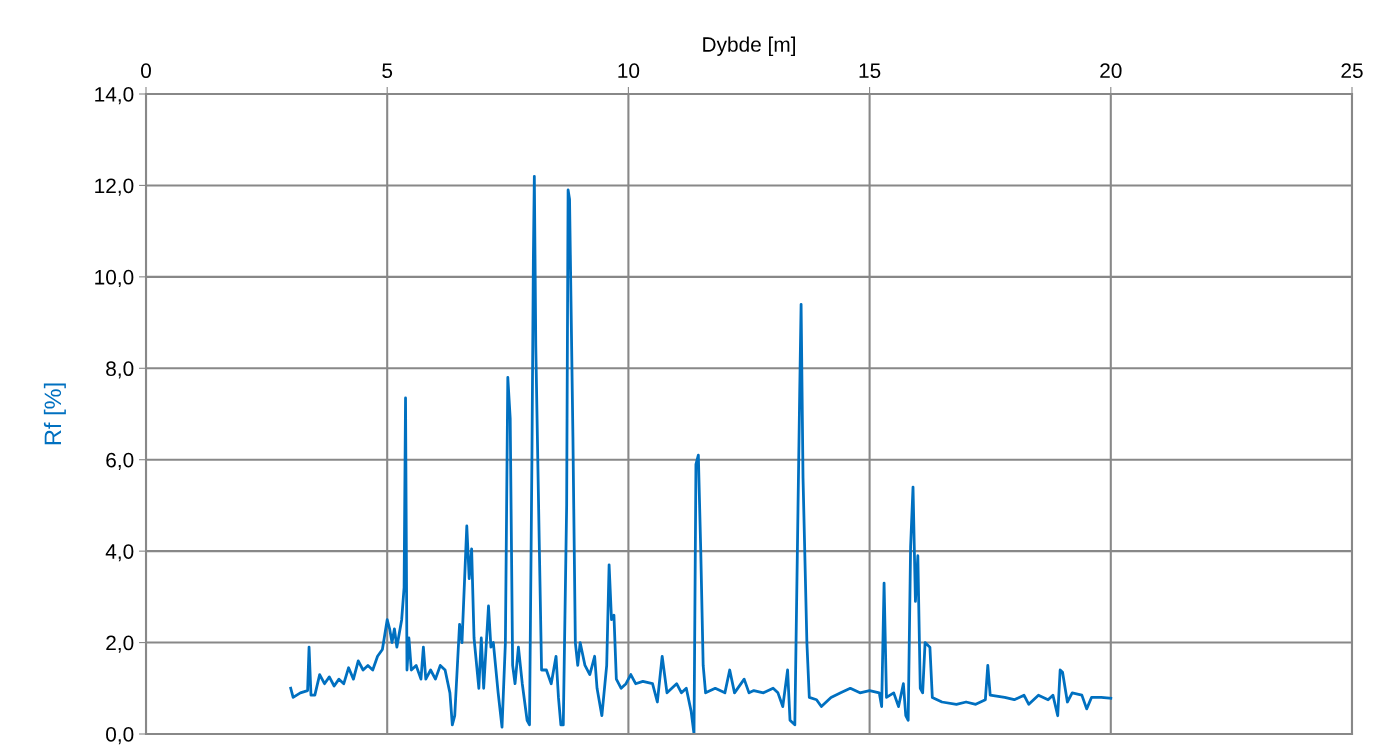 Image resolution: width=1381 pixels, height=745 pixels. What do you see at coordinates (120, 370) in the screenshot?
I see `y-tick-label: 8,0` at bounding box center [120, 370].